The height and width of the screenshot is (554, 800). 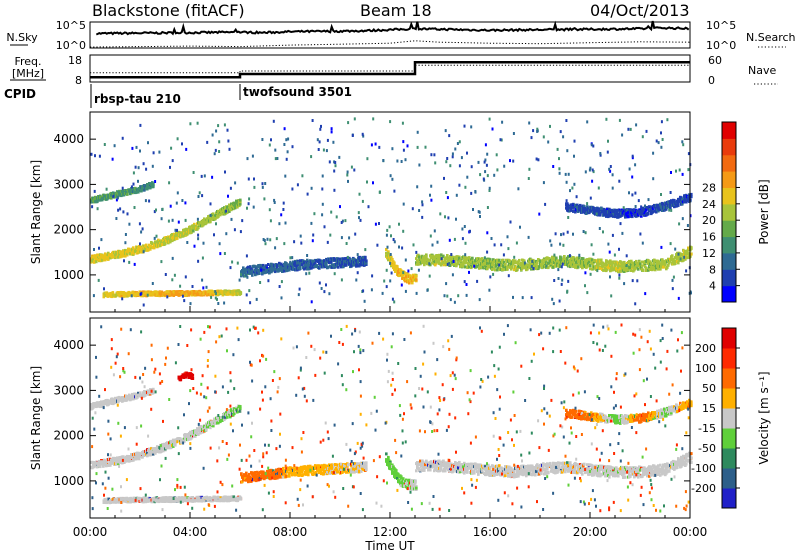 I want to click on nave-tick-top: 60, so click(x=715, y=60).